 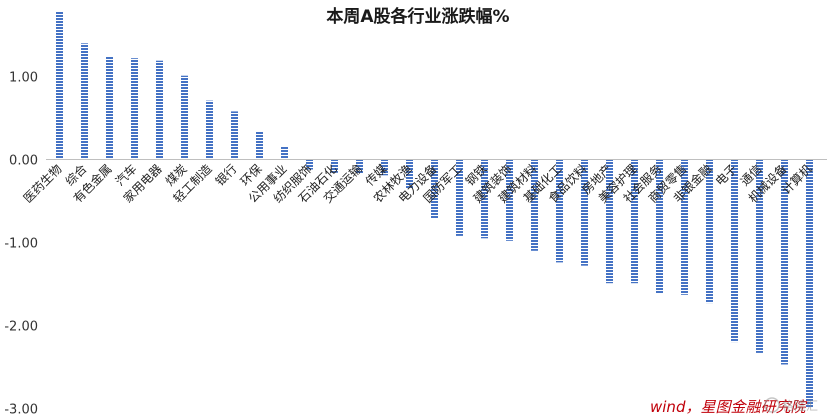 I want to click on category-label: 银行, so click(x=226, y=175).